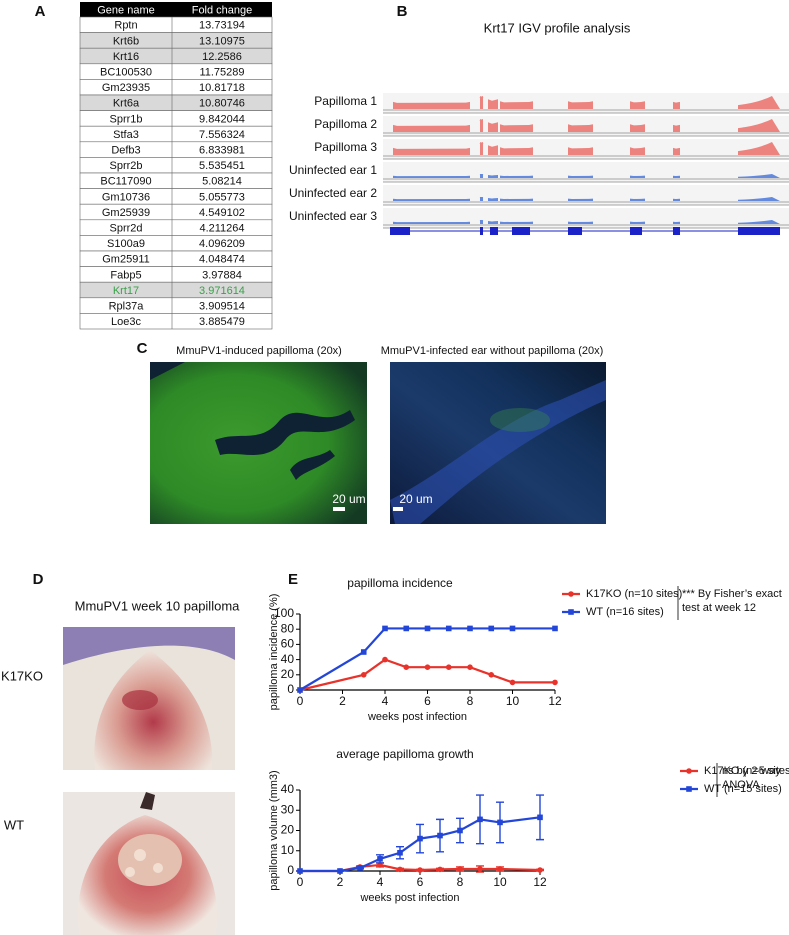 The image size is (789, 935). What do you see at coordinates (222, 182) in the screenshot?
I see `table-cell: 5.08214` at bounding box center [222, 182].